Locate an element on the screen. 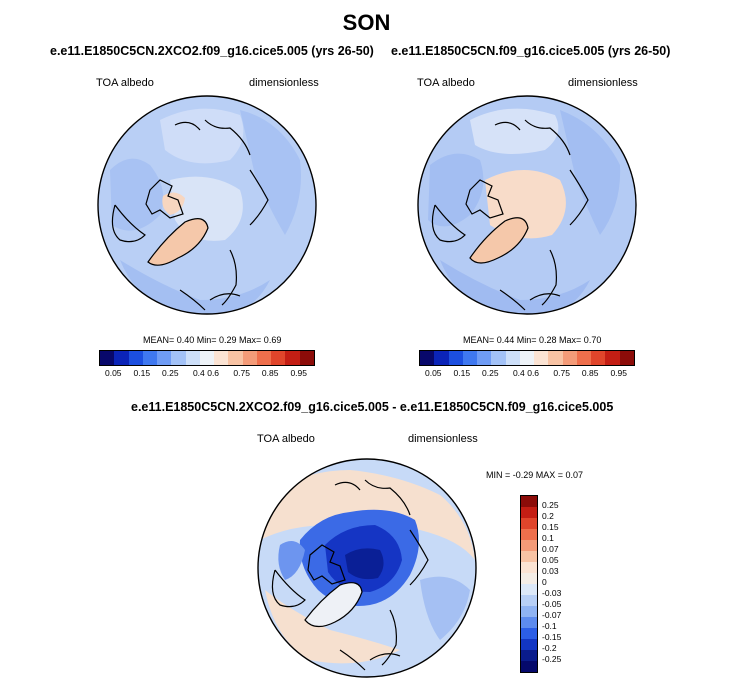  panel1-colorbar-tick-label: 0.05 is located at coordinates (113, 373).